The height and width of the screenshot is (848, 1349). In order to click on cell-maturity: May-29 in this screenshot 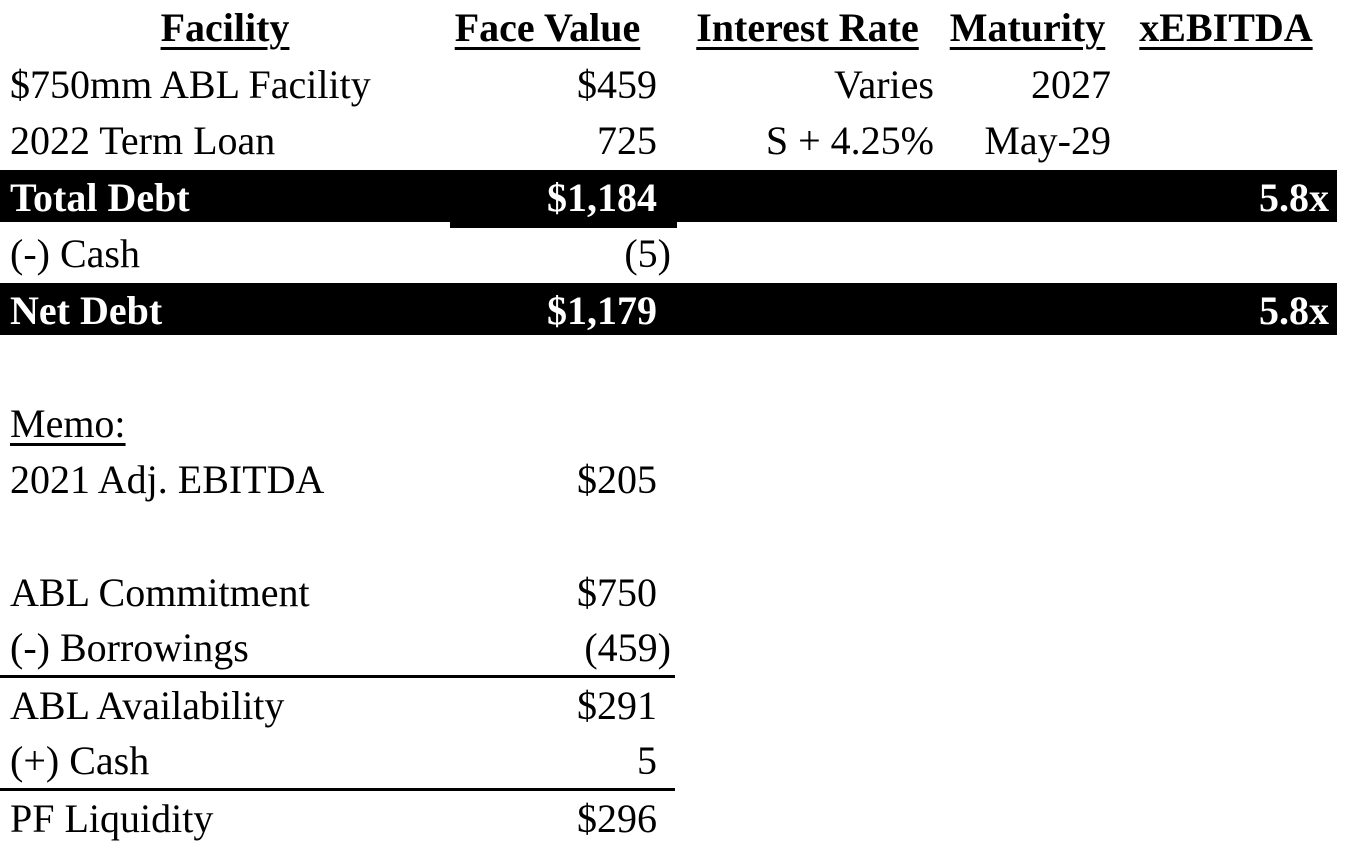, I will do `click(1047, 141)`.